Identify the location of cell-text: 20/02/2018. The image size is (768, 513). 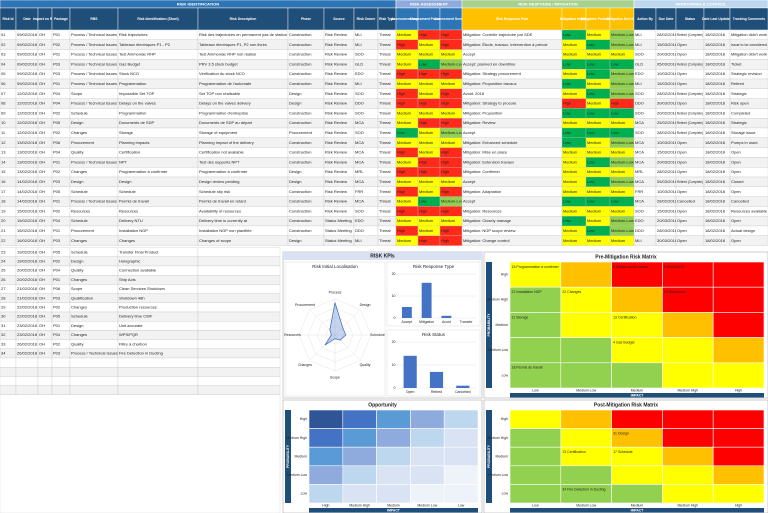
(667, 112).